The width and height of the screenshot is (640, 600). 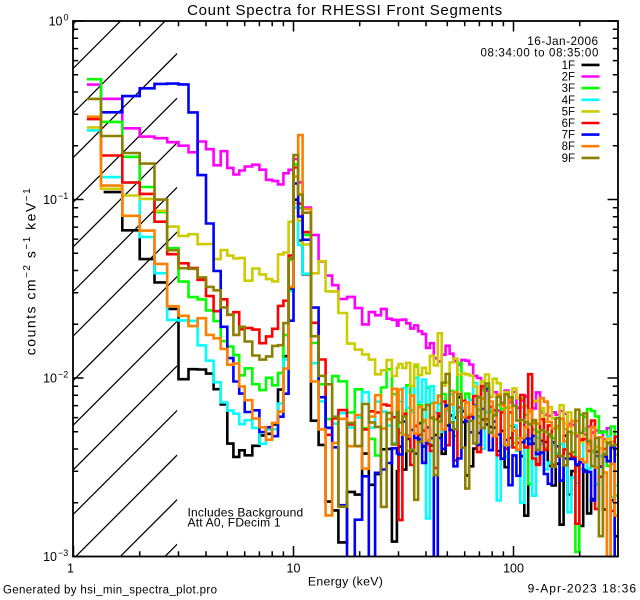 I want to click on svg-text: 3F, so click(x=568, y=89).